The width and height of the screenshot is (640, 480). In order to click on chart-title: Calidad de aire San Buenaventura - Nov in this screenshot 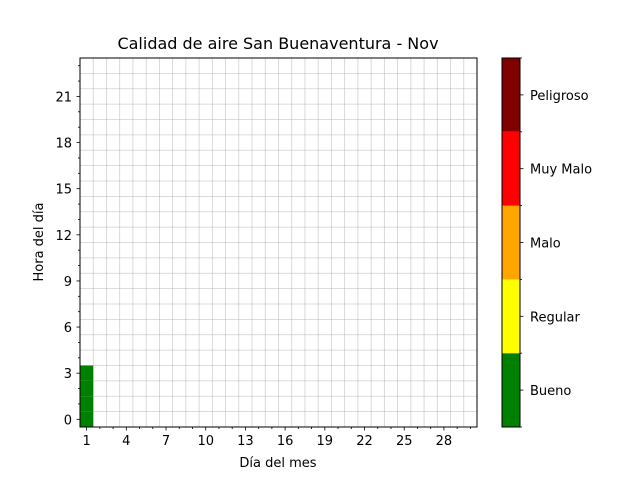, I will do `click(277, 43)`.